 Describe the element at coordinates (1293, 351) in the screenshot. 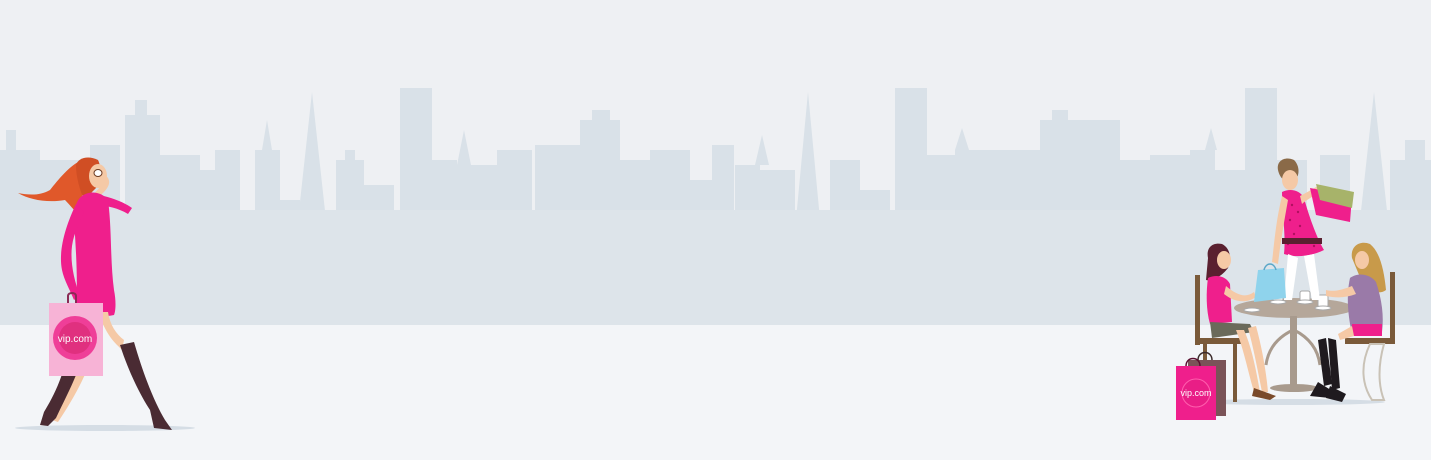

I see `cafe-table-leg` at that location.